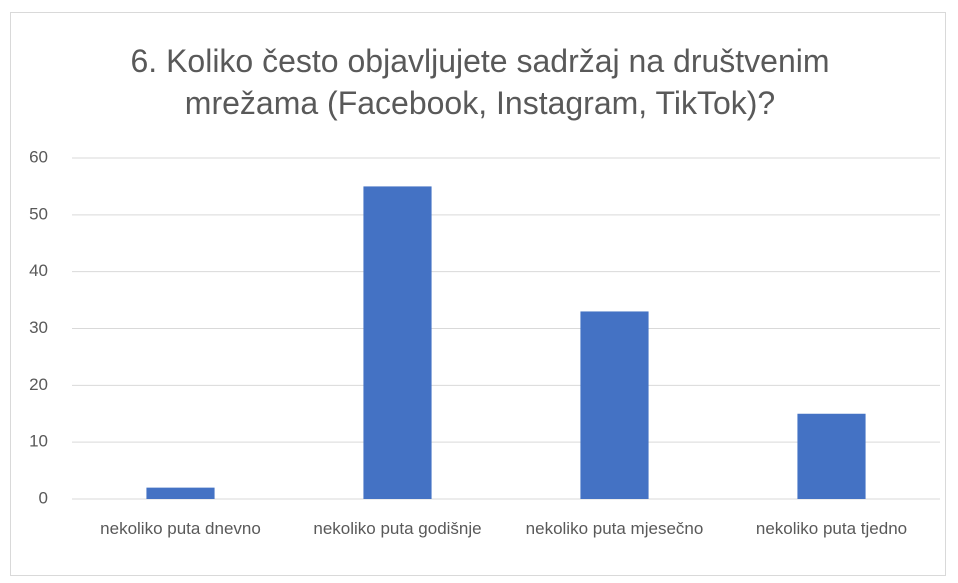 The height and width of the screenshot is (583, 958). I want to click on x-tick-label: nekoliko puta dnevno, so click(180, 528).